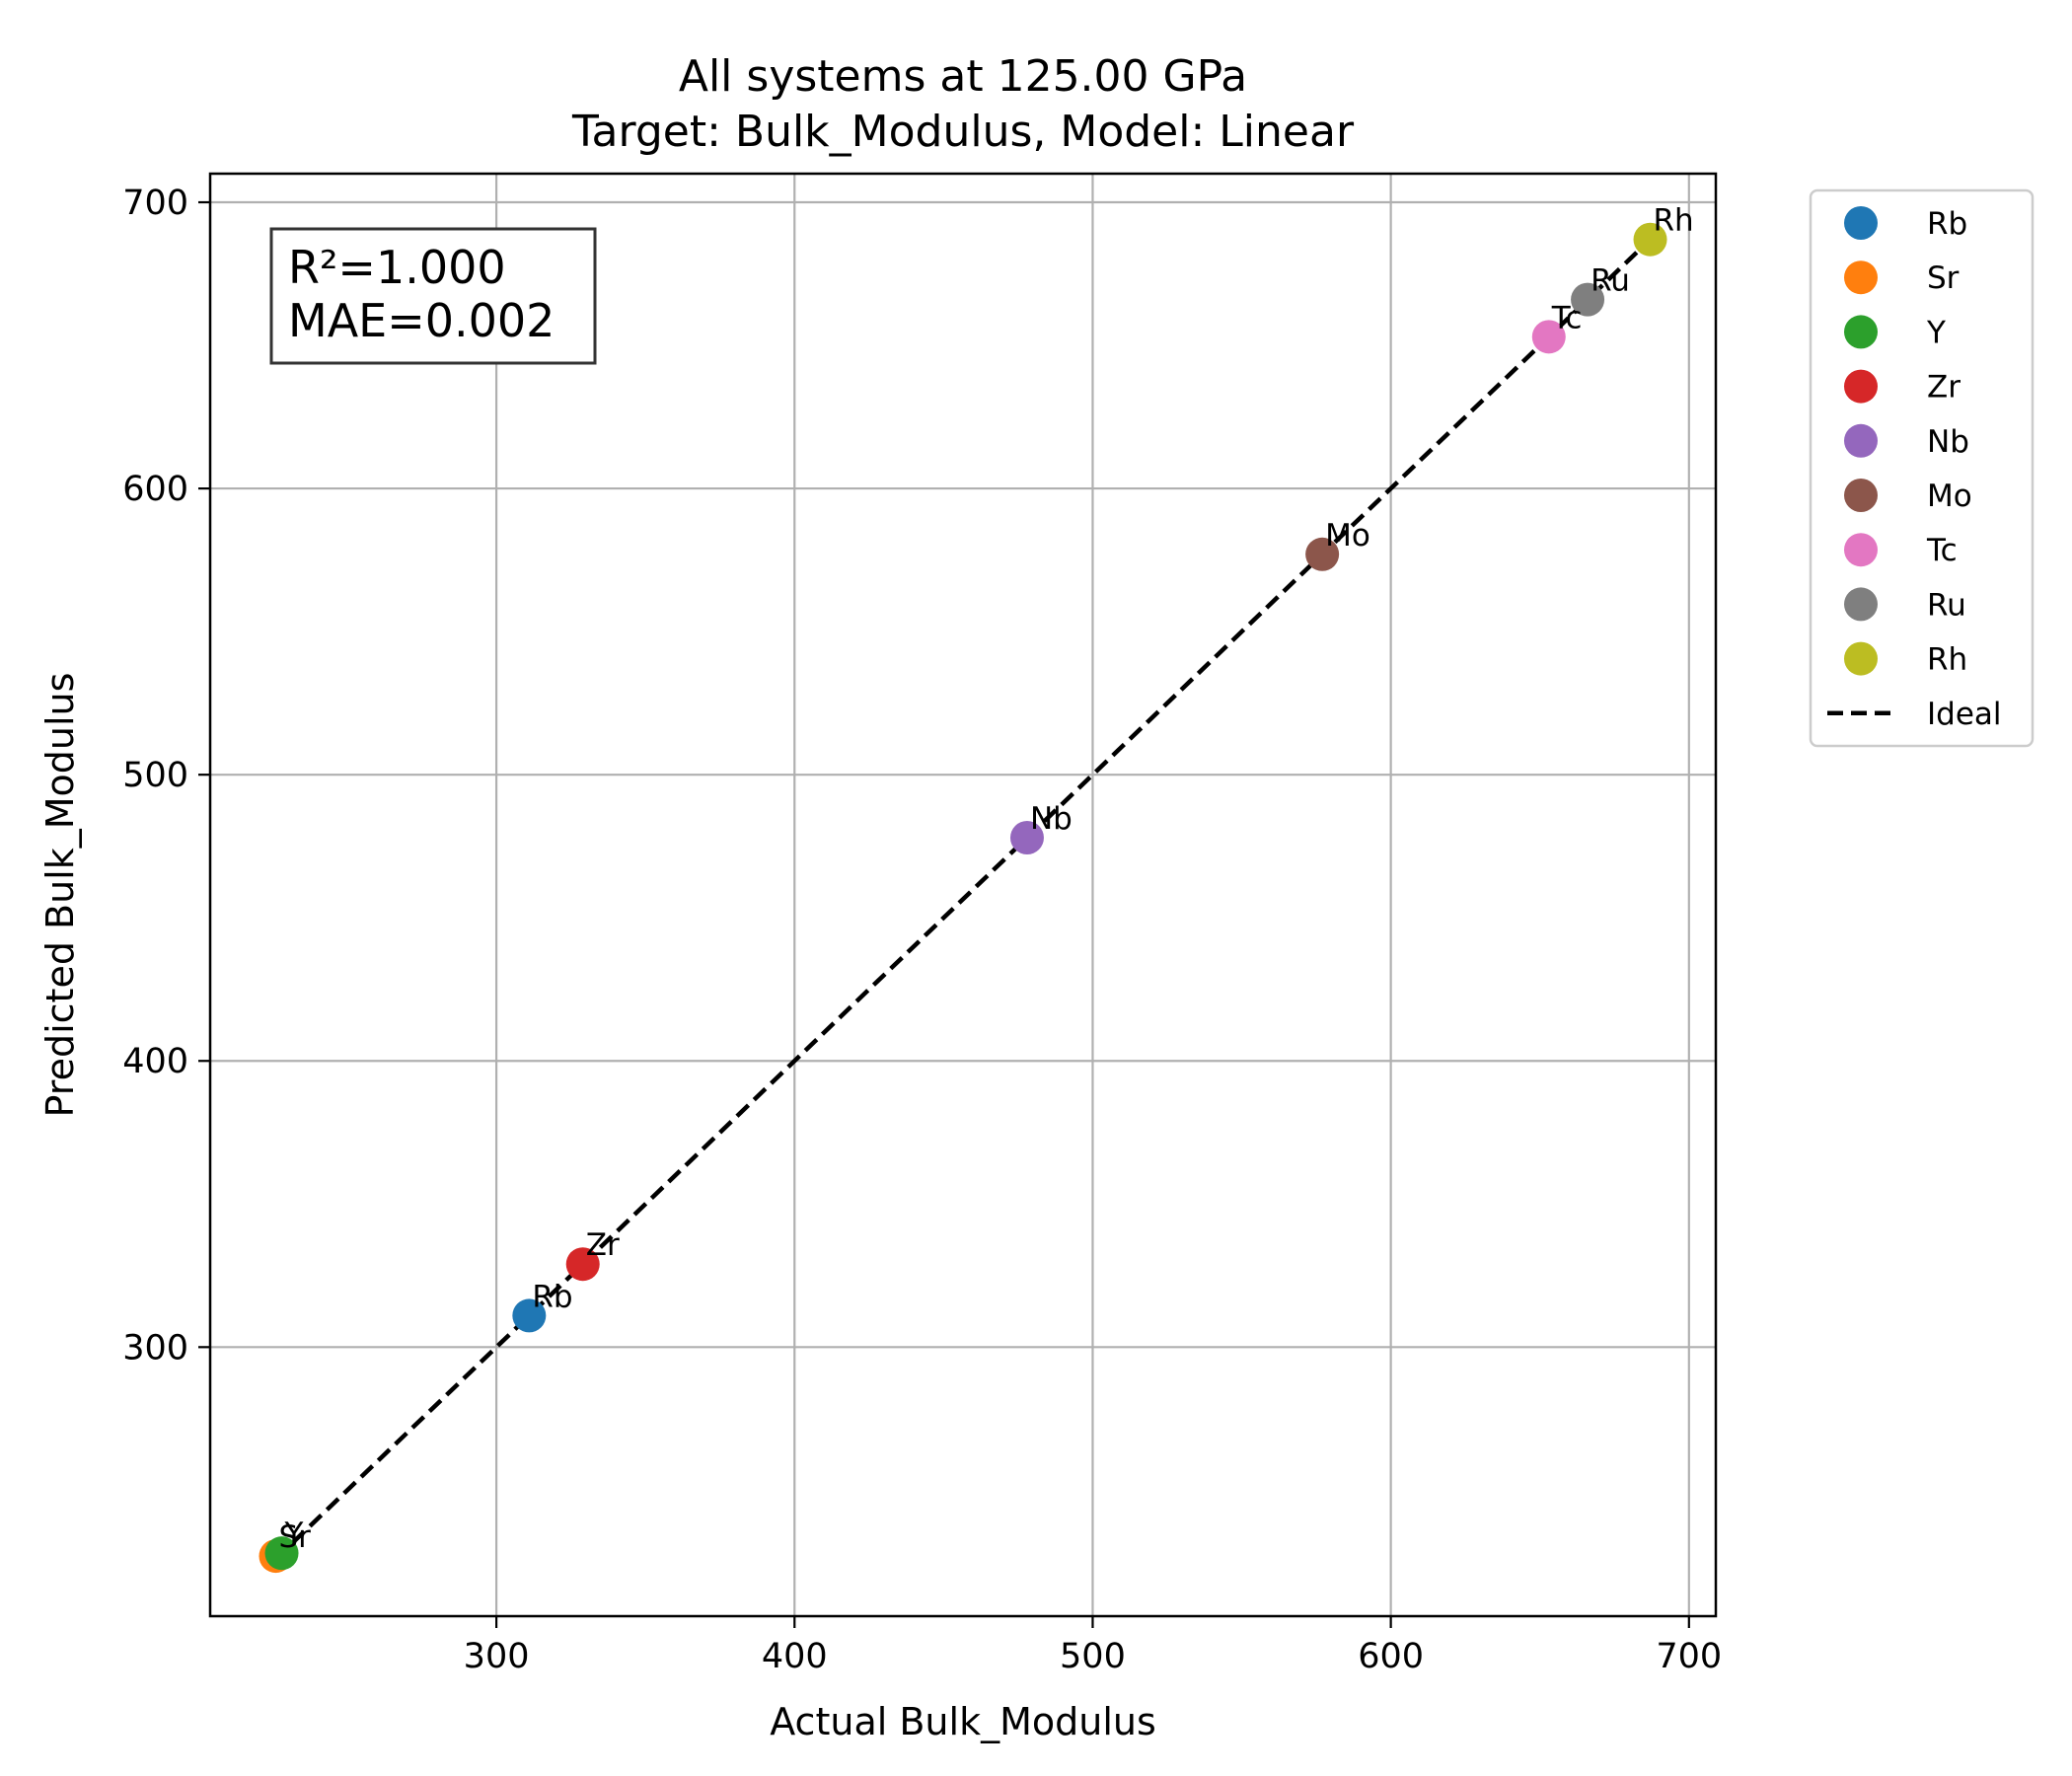  What do you see at coordinates (155, 776) in the screenshot?
I see `y-tick-label: 500` at bounding box center [155, 776].